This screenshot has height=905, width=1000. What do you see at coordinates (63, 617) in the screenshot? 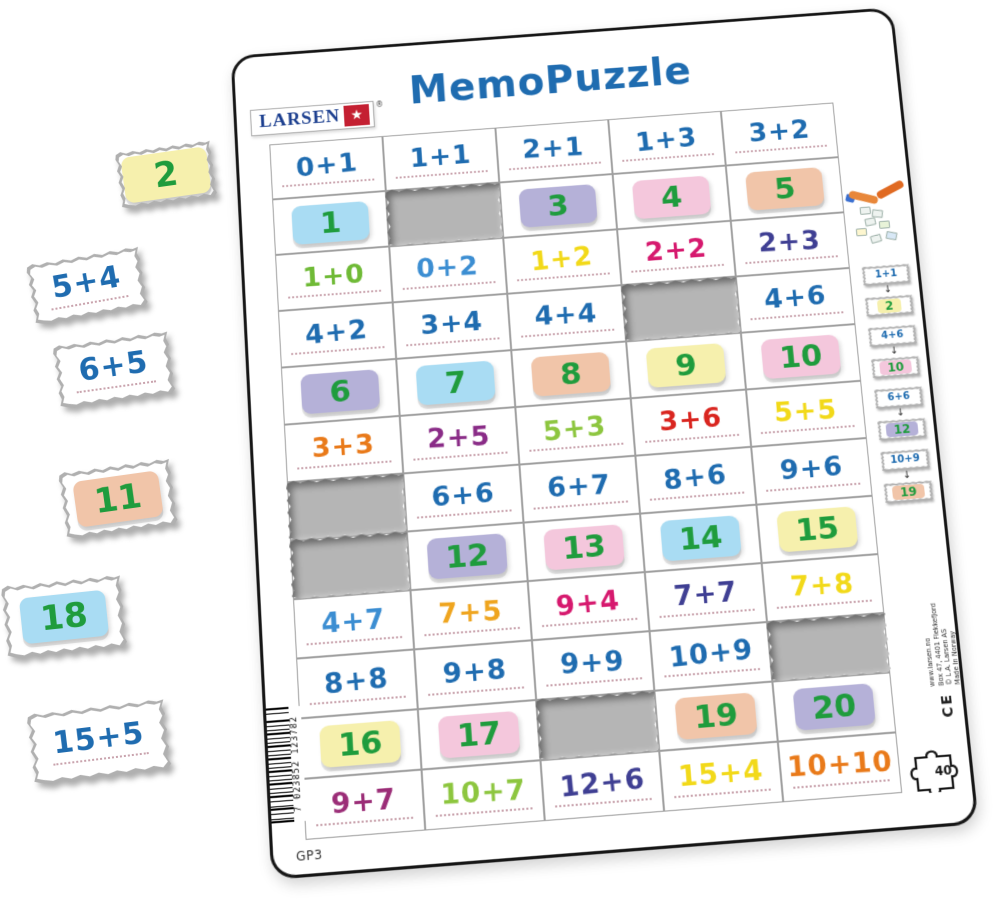
I see `loose-puzzle-piece: 18` at bounding box center [63, 617].